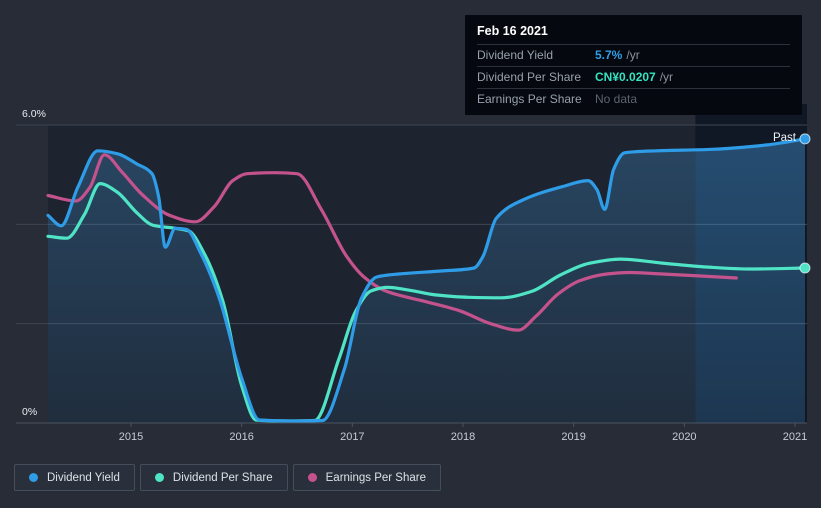  I want to click on tooltip-row-dividend-per-share: Dividend Per Share CN¥0.0207/yr, so click(633, 77).